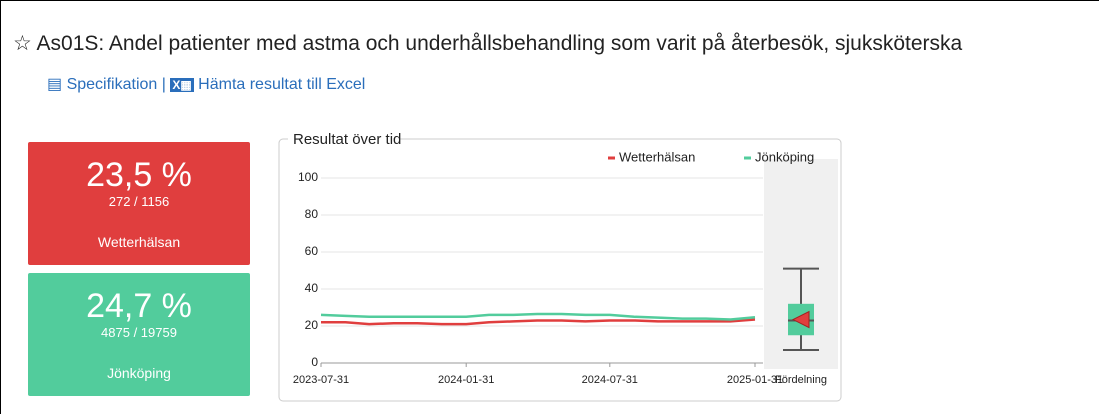 The image size is (1099, 414). Describe the element at coordinates (139, 242) in the screenshot. I see `kpi-name: Wetterhälsan` at that location.